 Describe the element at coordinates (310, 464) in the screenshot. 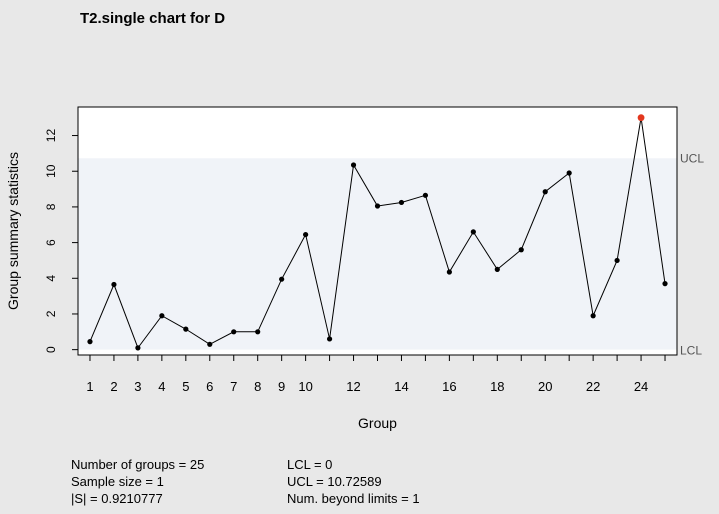

I see `summary-lcl: LCL = 0` at that location.